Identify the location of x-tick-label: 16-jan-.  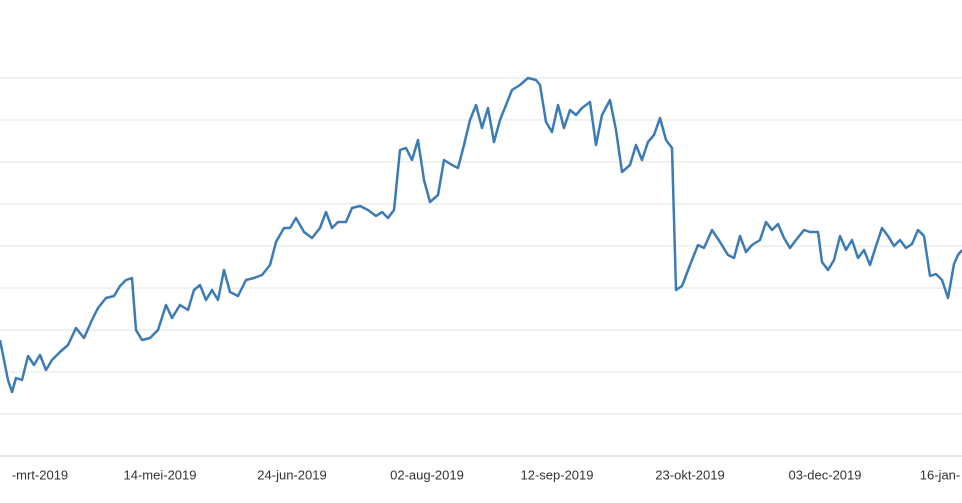
(940, 474).